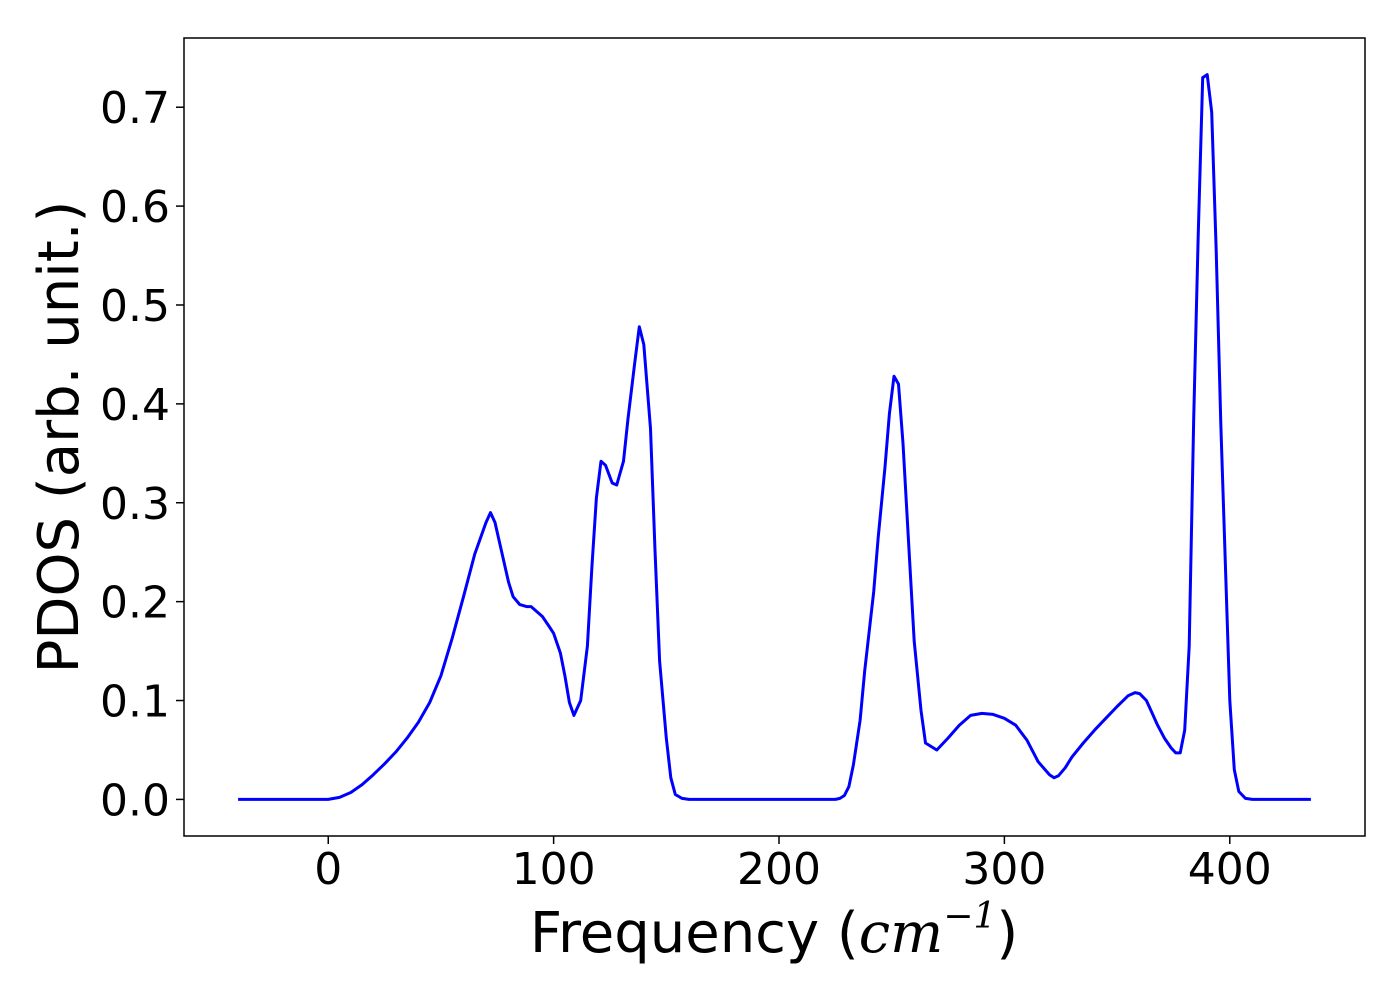 The image size is (1400, 1000). Describe the element at coordinates (1004, 869) in the screenshot. I see `x-tick-label: 300` at that location.